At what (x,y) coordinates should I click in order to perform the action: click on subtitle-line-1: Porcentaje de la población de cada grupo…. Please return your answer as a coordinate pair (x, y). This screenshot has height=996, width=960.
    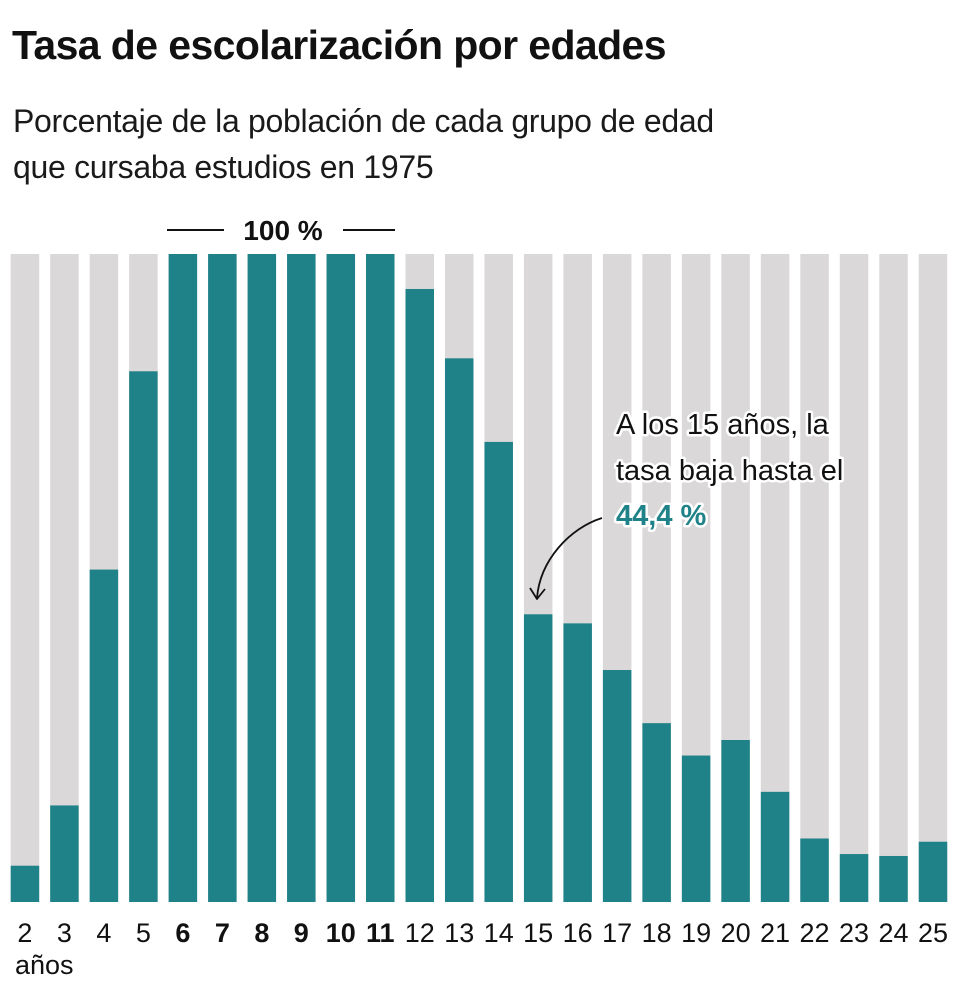
    Looking at the image, I should click on (363, 121).